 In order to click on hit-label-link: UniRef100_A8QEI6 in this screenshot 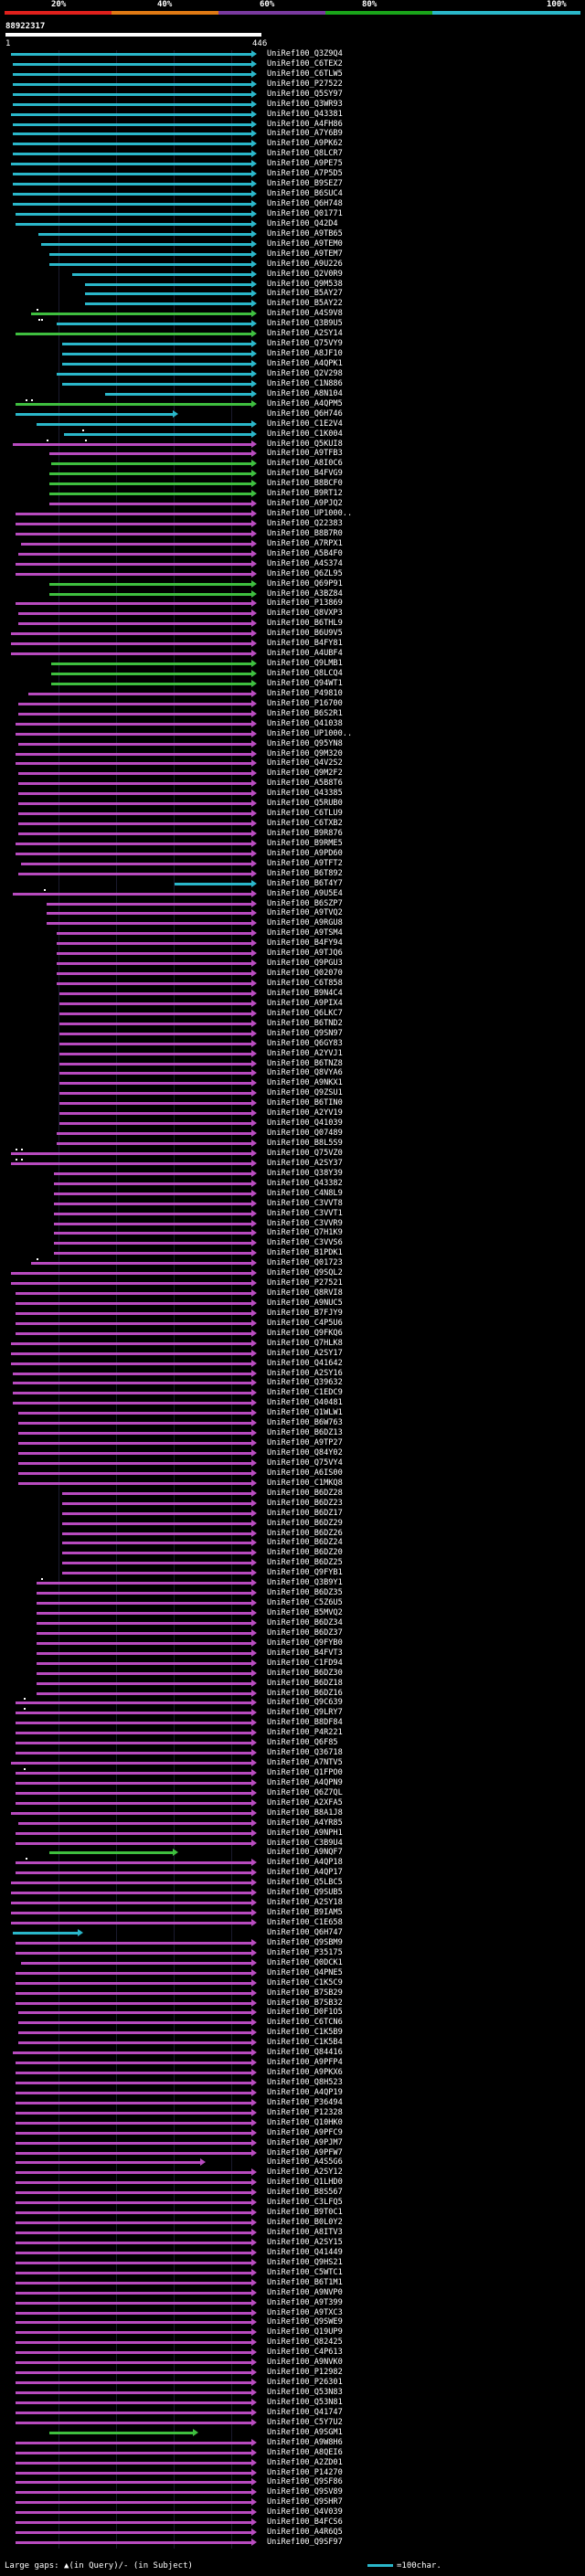, I will do `click(305, 2452)`.